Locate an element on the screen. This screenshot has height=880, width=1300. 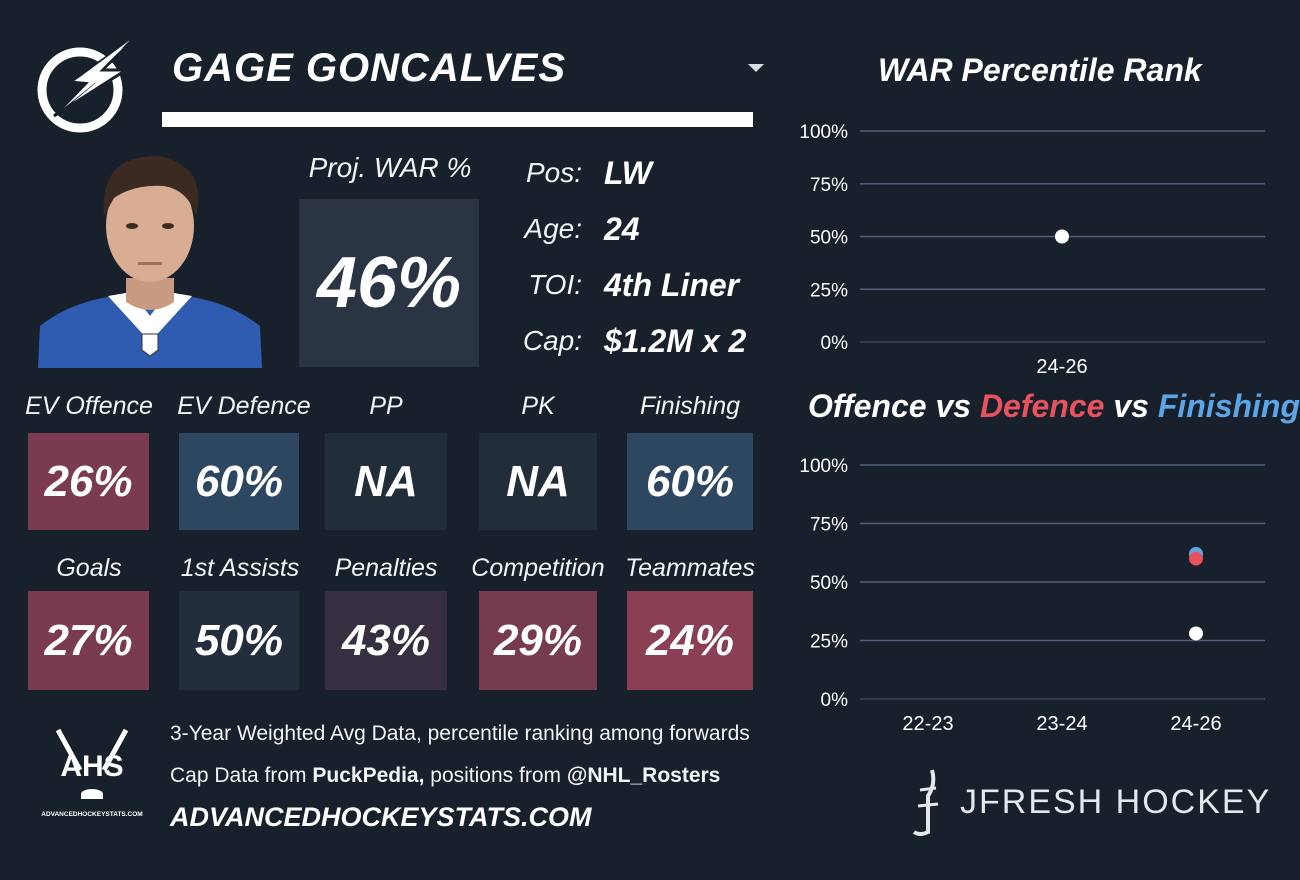
chart2-title-finishing: Finishing is located at coordinates (1228, 406).